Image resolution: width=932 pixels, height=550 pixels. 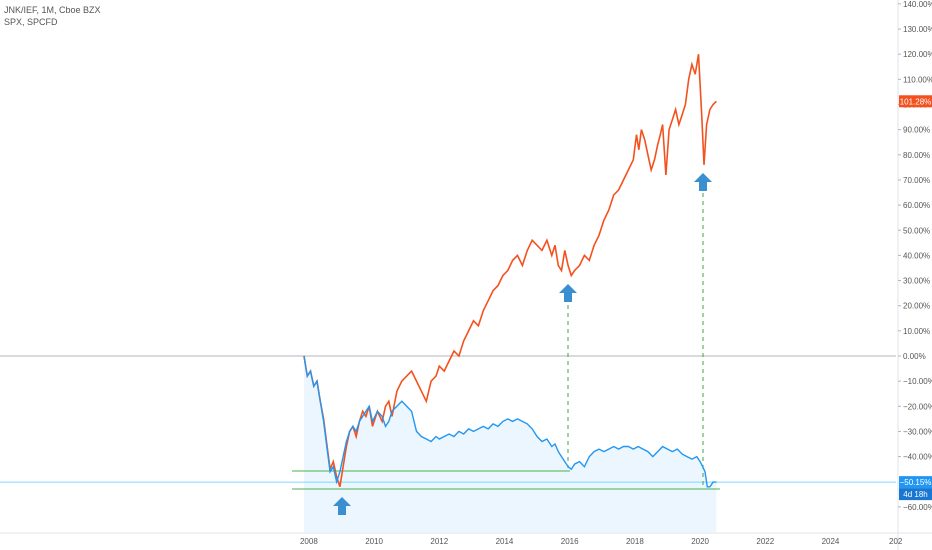 I want to click on y-tick-label: 70.00%, so click(x=916, y=180).